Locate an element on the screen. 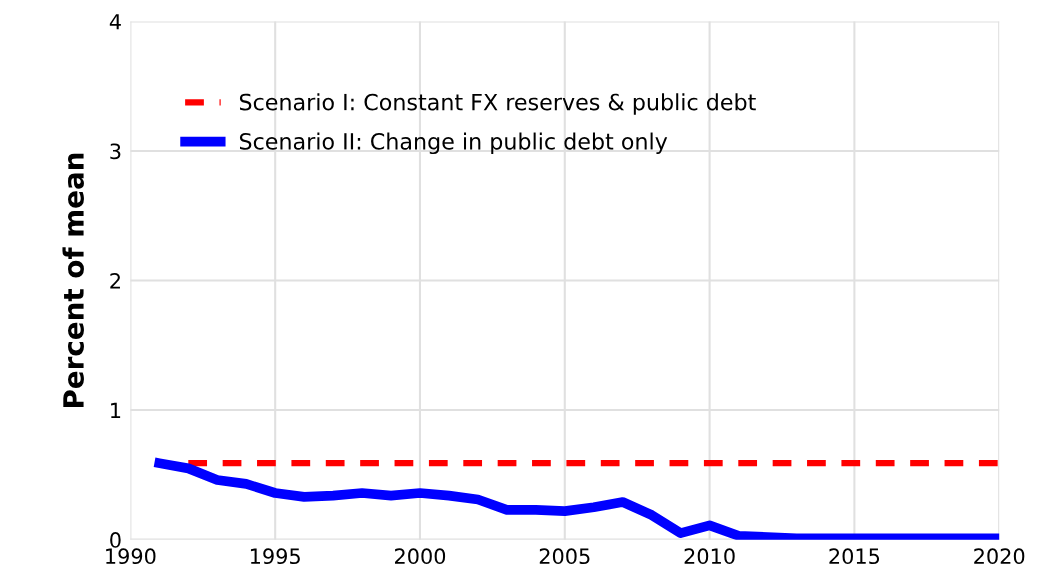 Image resolution: width=1043 pixels, height=579 pixels. y-tick-label: 2 is located at coordinates (115, 280).